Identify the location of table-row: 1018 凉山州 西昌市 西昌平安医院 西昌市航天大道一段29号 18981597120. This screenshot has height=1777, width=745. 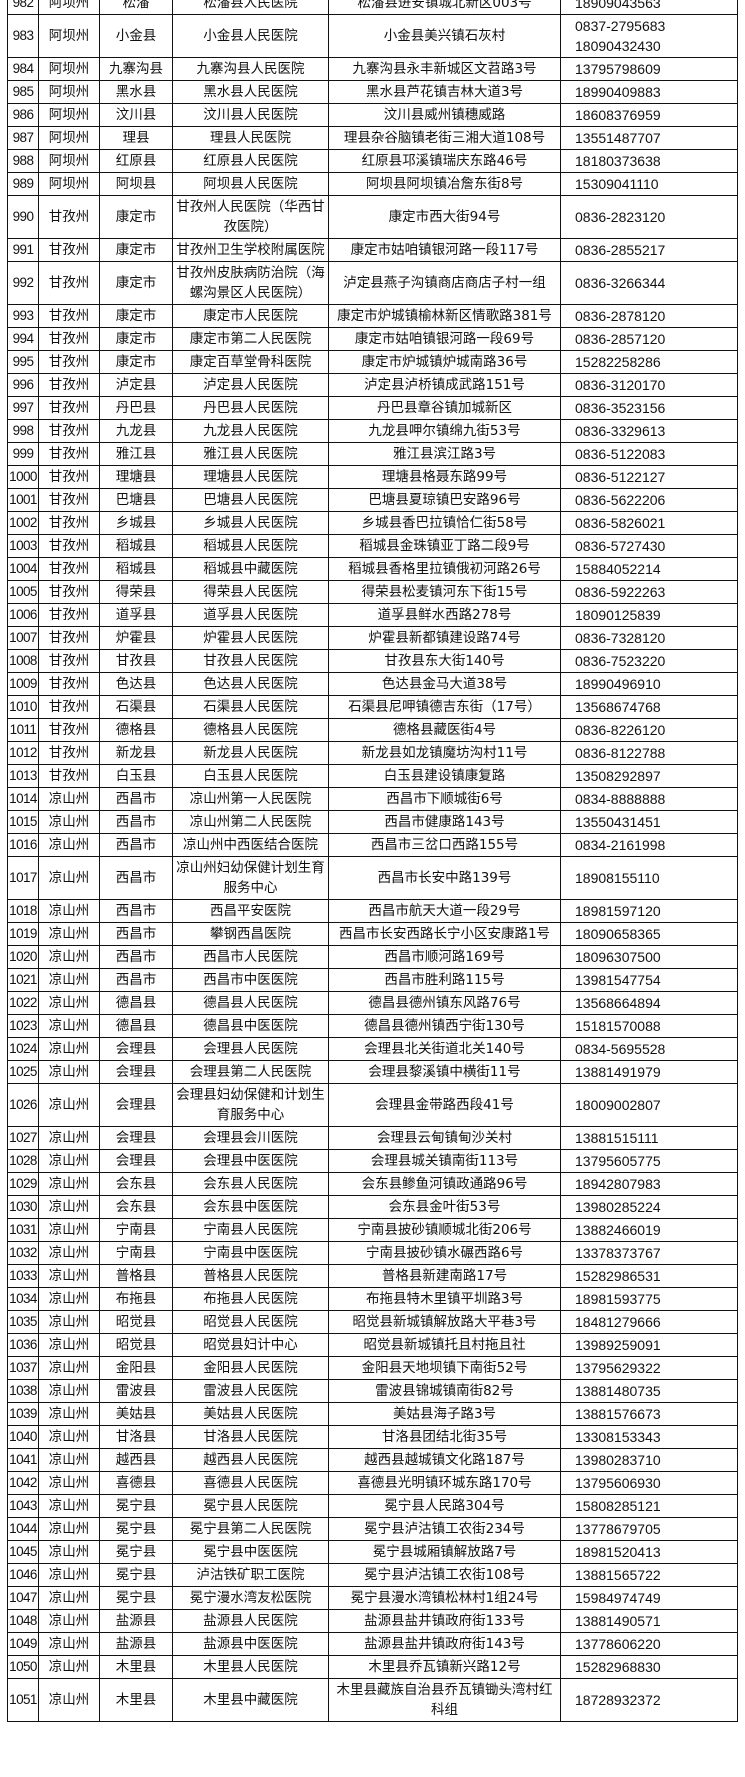
(372, 911).